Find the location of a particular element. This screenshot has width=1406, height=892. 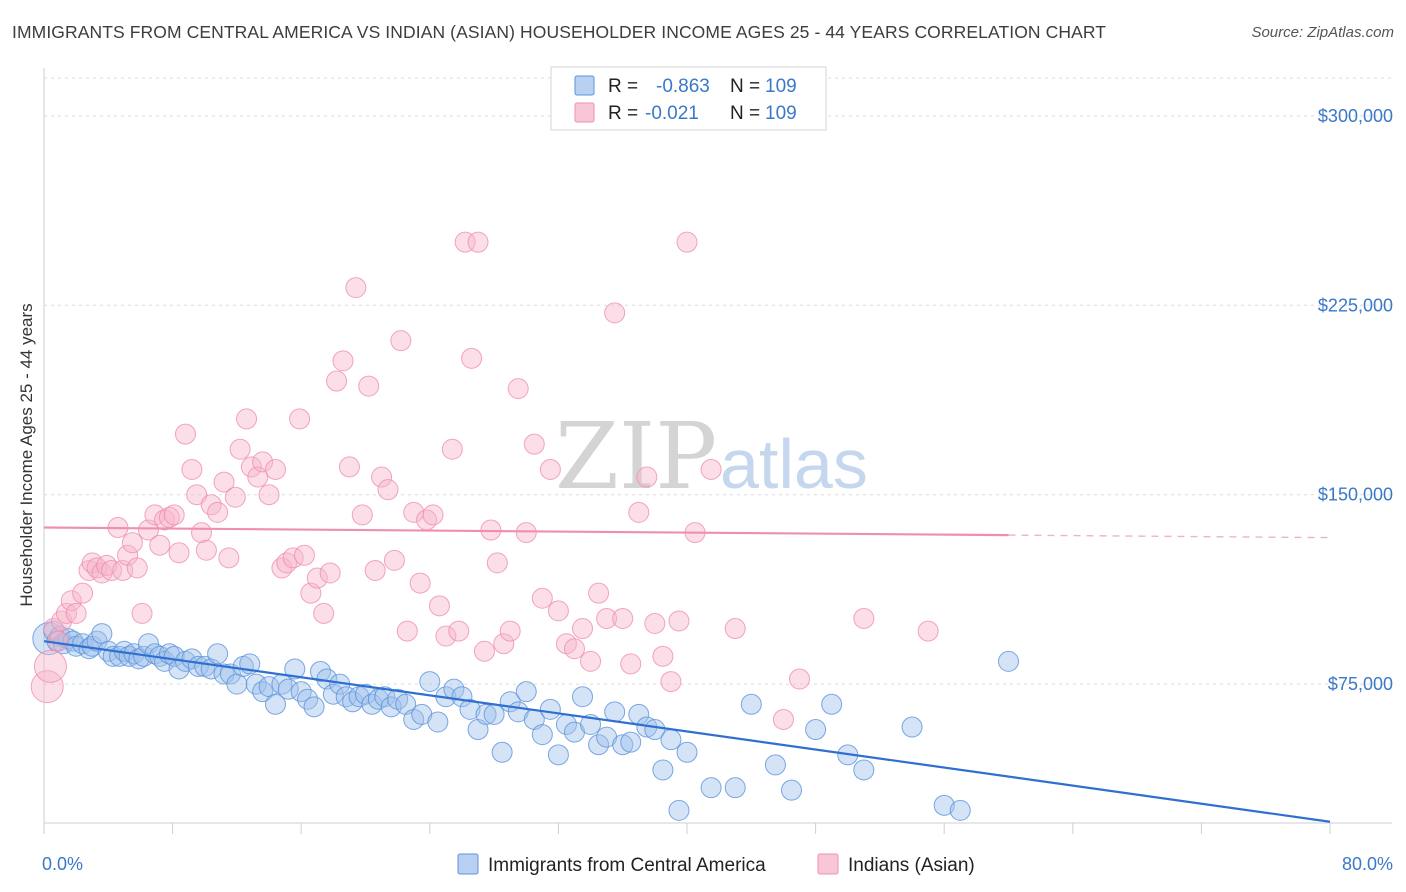

y-tick-label-1: $150,000 is located at coordinates (1355, 495).